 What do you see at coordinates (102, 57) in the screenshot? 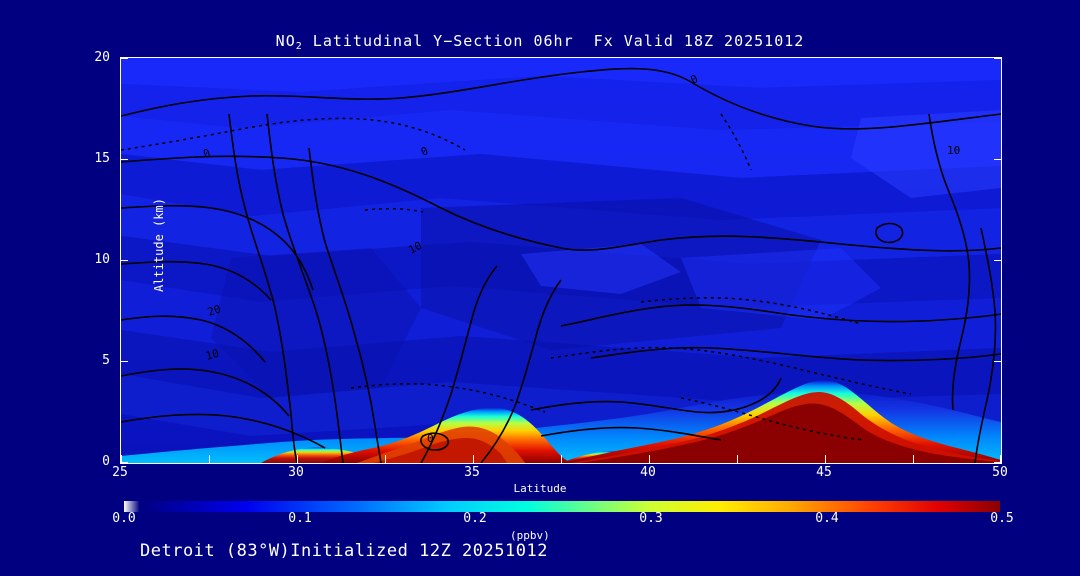
I see `y-tick-label-20: 20` at bounding box center [102, 57].